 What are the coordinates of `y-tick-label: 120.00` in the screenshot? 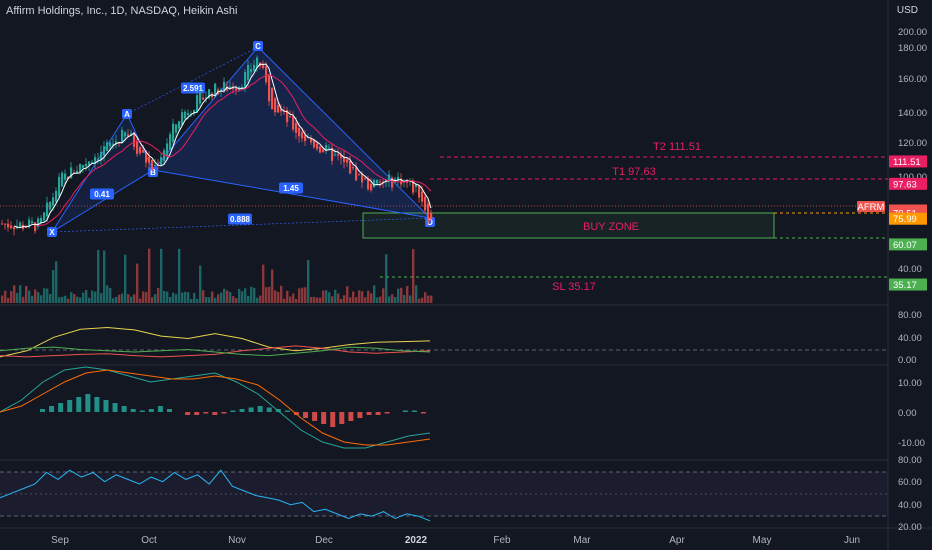 It's located at (912, 143).